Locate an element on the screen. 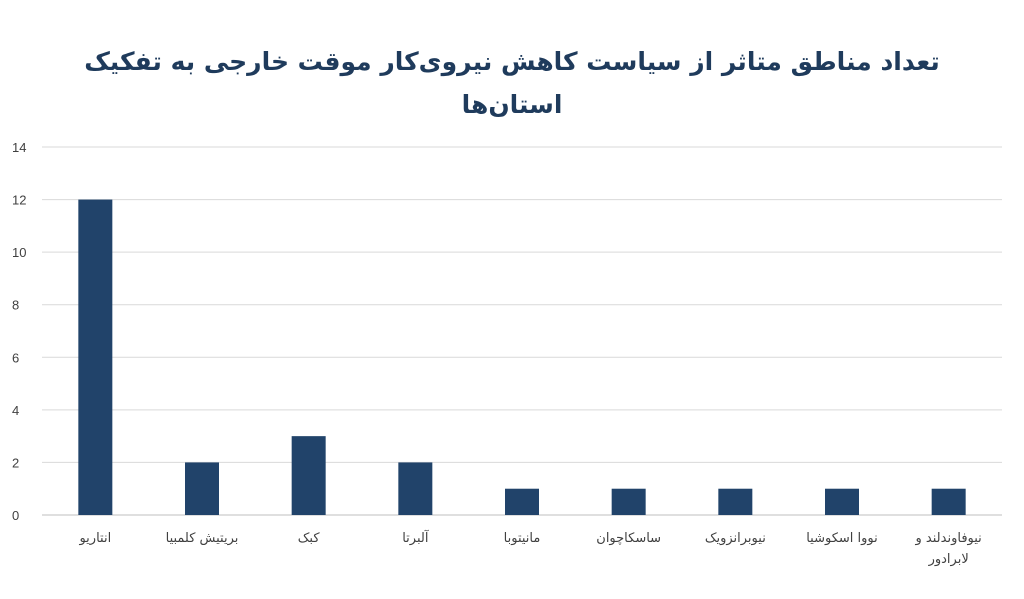 Image resolution: width=1024 pixels, height=599 pixels. y-tick-label: 0 is located at coordinates (15, 515).